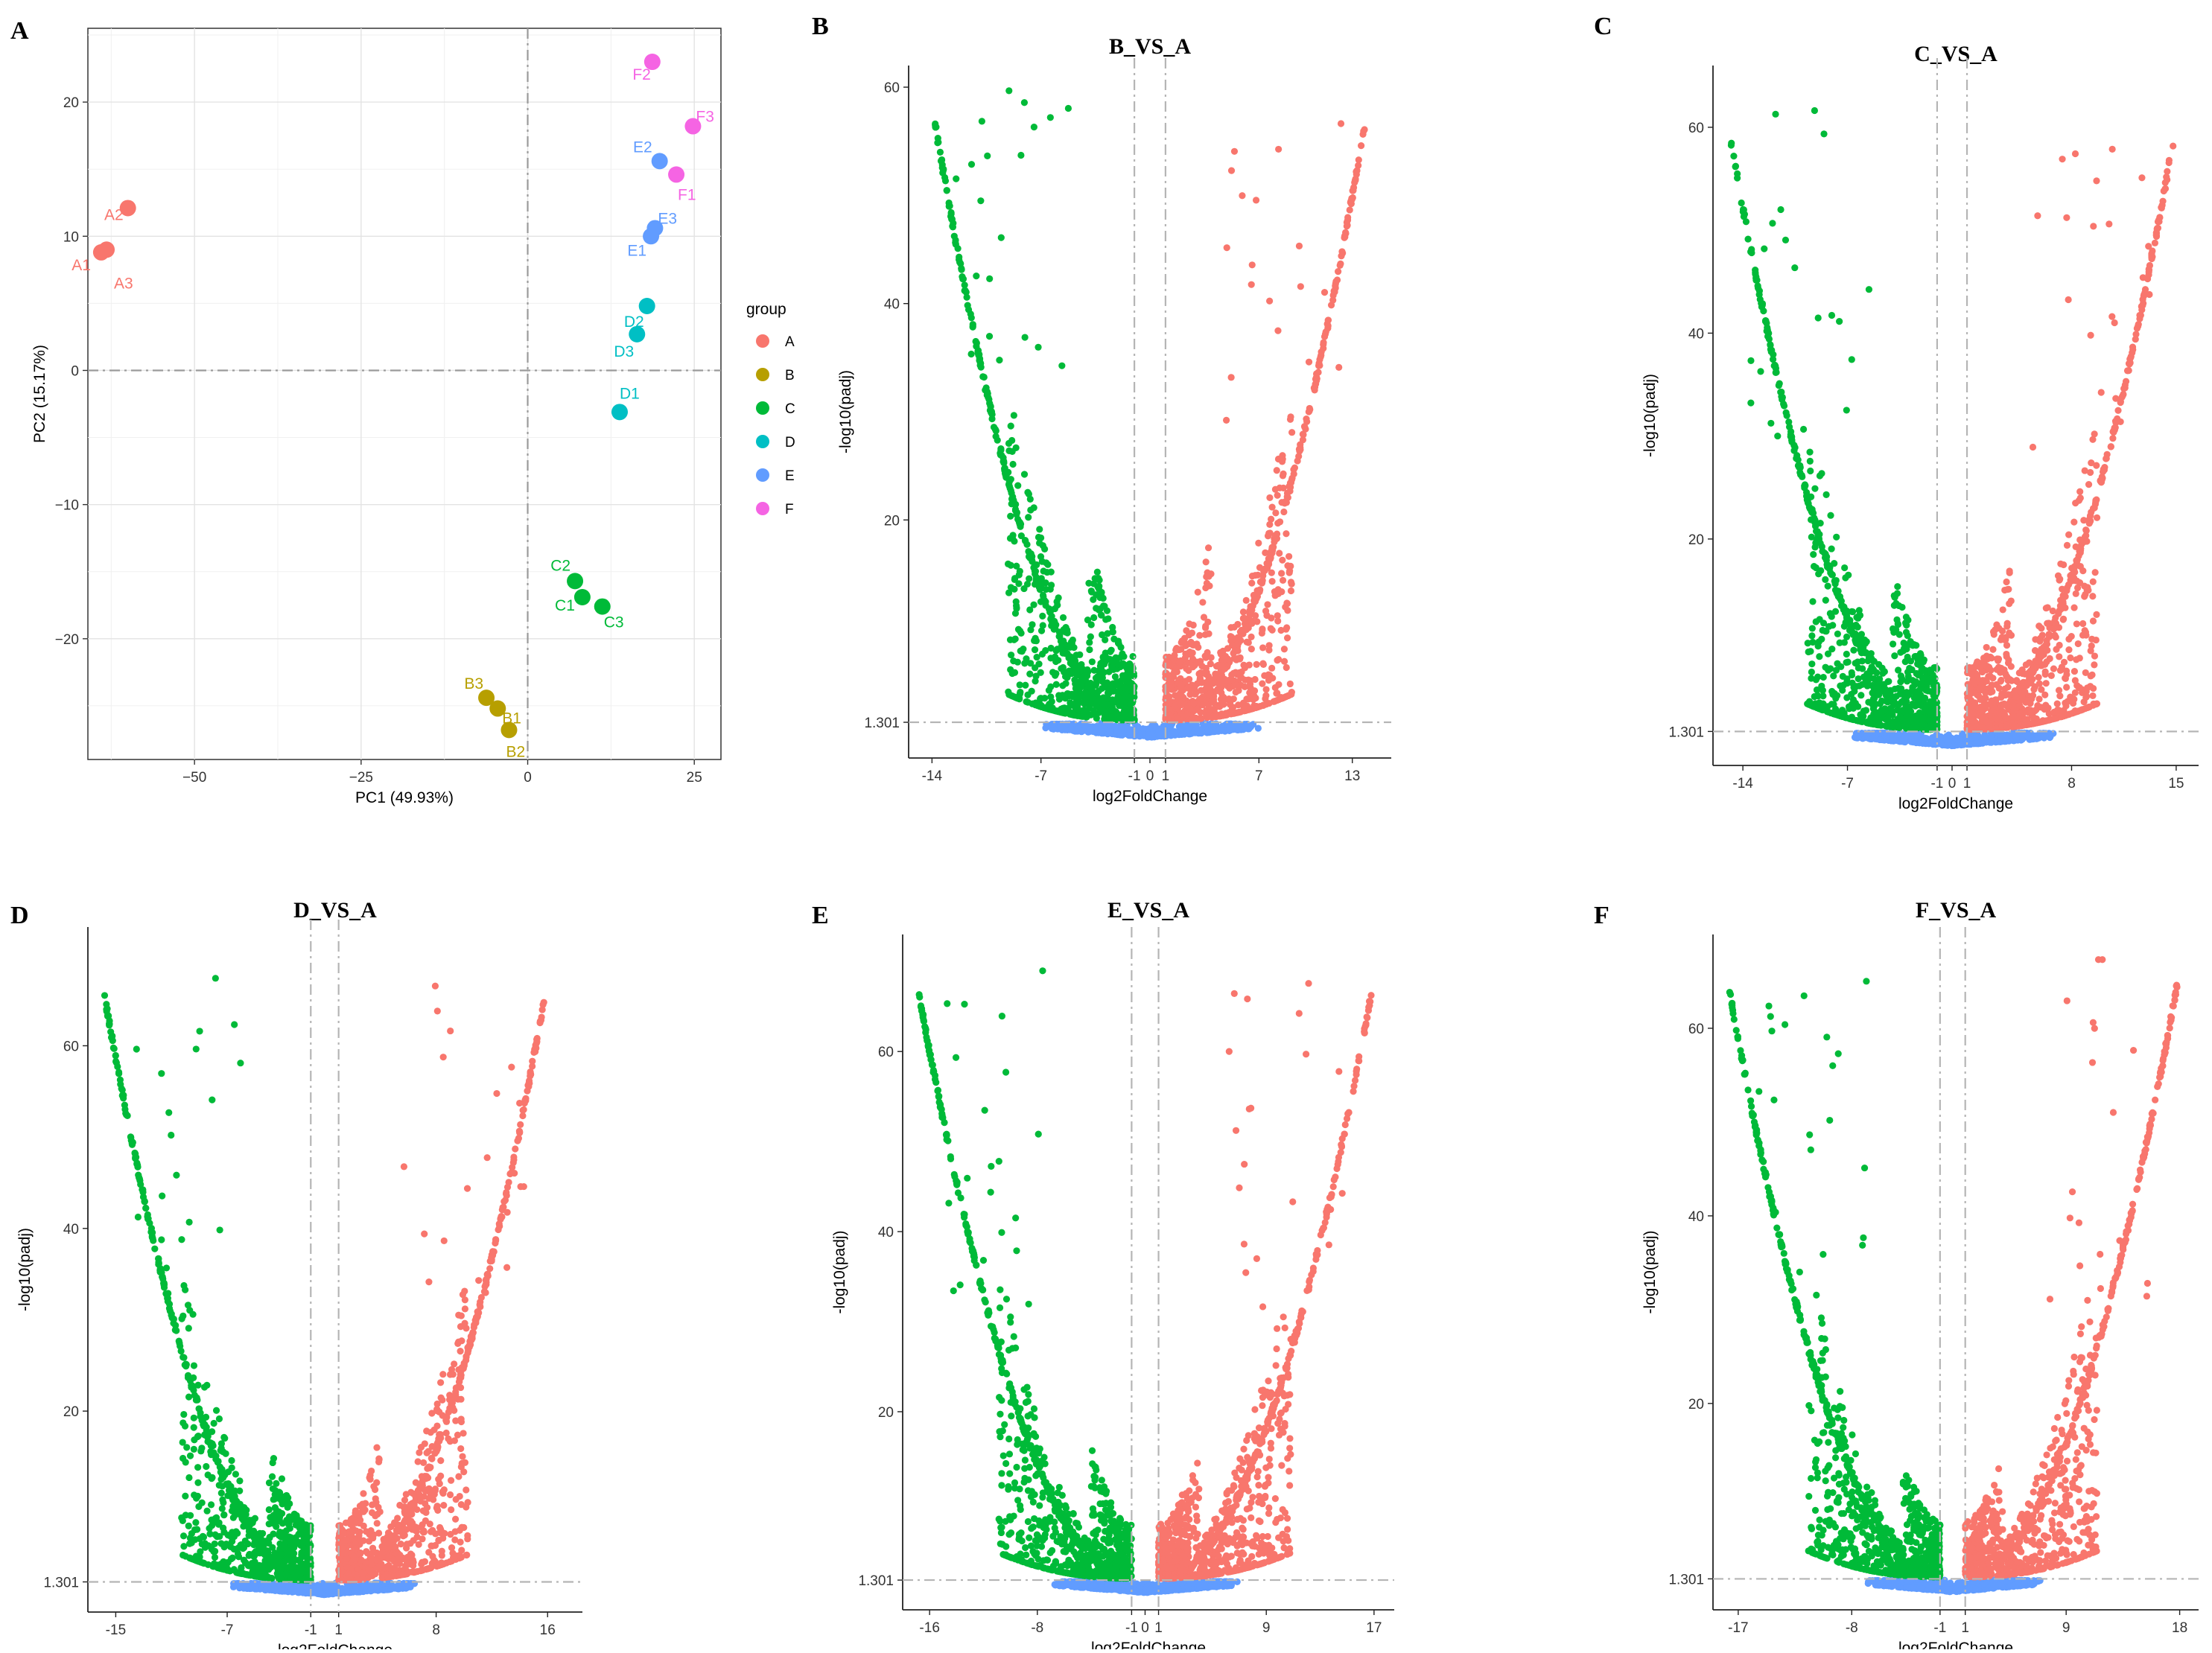 The width and height of the screenshot is (2212, 1653). I want to click on volcano-y-tick-label: 40, so click(71, 1230).